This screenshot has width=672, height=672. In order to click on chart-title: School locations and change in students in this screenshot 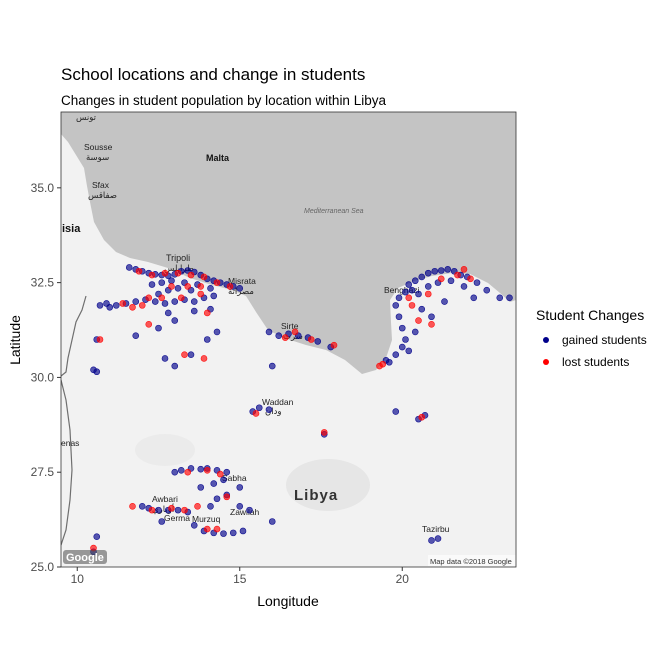, I will do `click(213, 74)`.